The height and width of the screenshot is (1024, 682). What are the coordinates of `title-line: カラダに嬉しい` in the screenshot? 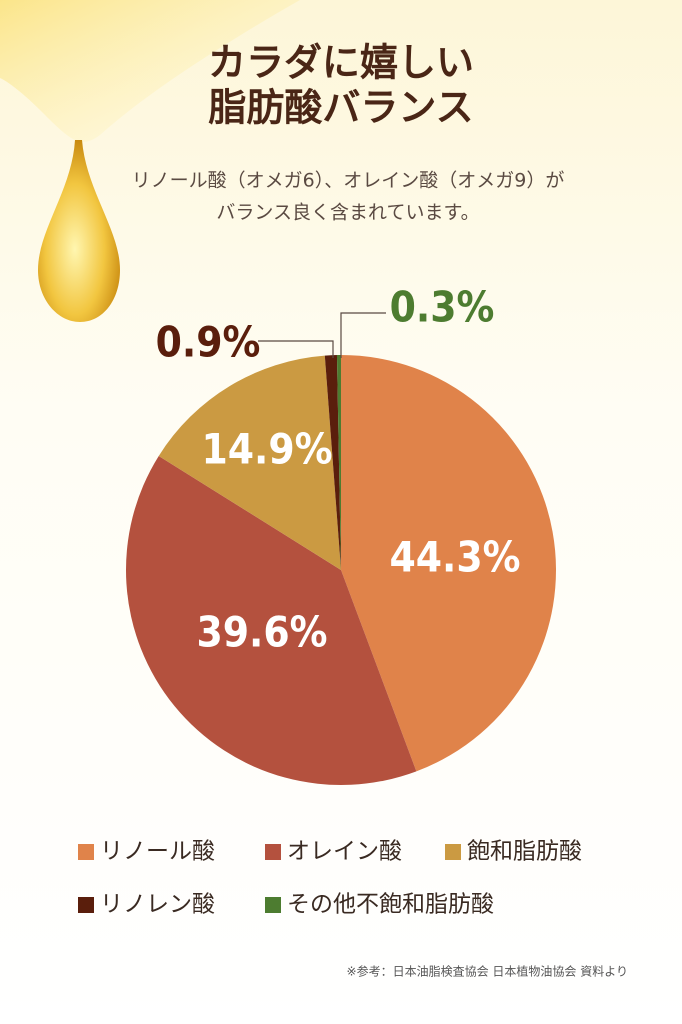 It's located at (341, 62).